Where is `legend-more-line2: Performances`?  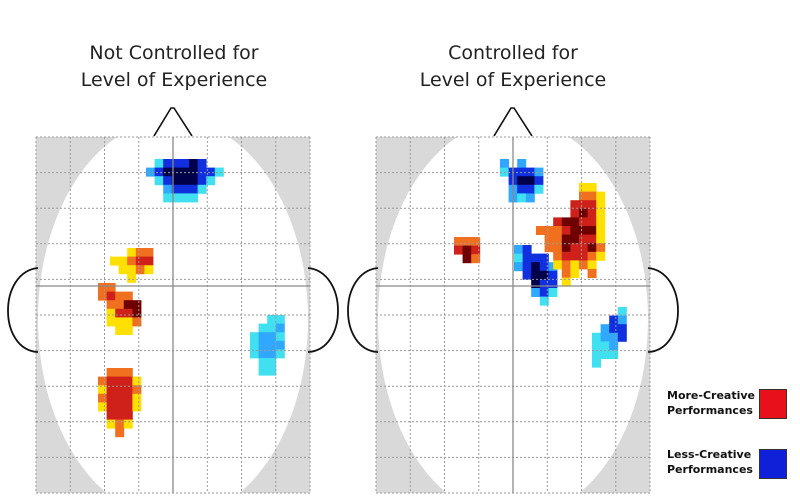 legend-more-line2: Performances is located at coordinates (710, 410).